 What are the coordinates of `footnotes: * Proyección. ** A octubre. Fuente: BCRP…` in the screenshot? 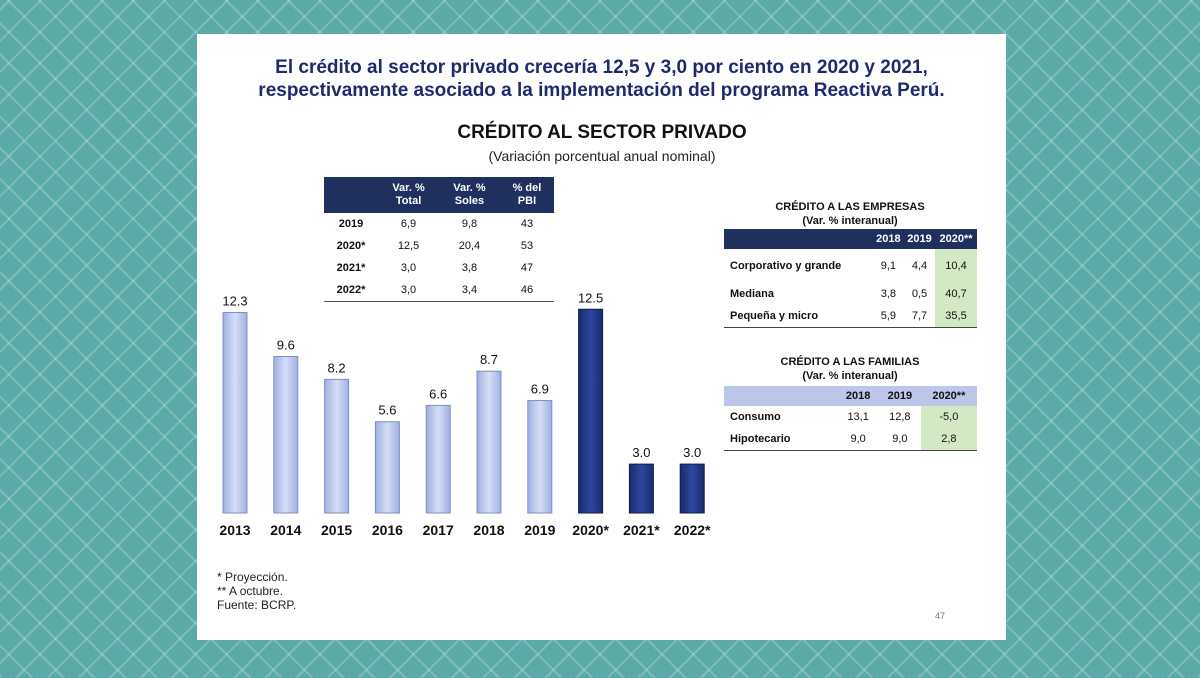 It's located at (256, 591).